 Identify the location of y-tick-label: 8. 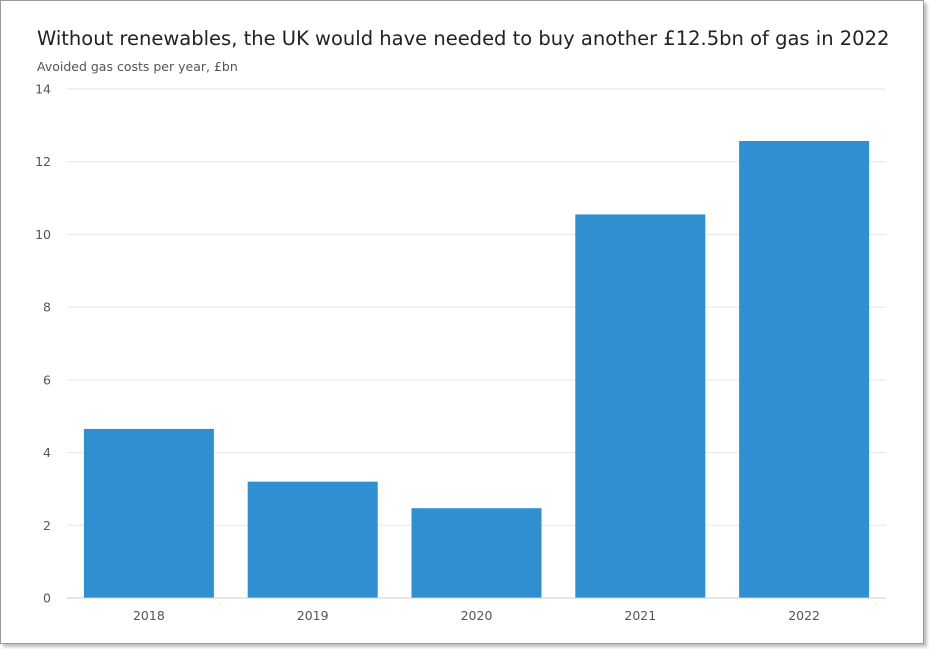
(47, 307).